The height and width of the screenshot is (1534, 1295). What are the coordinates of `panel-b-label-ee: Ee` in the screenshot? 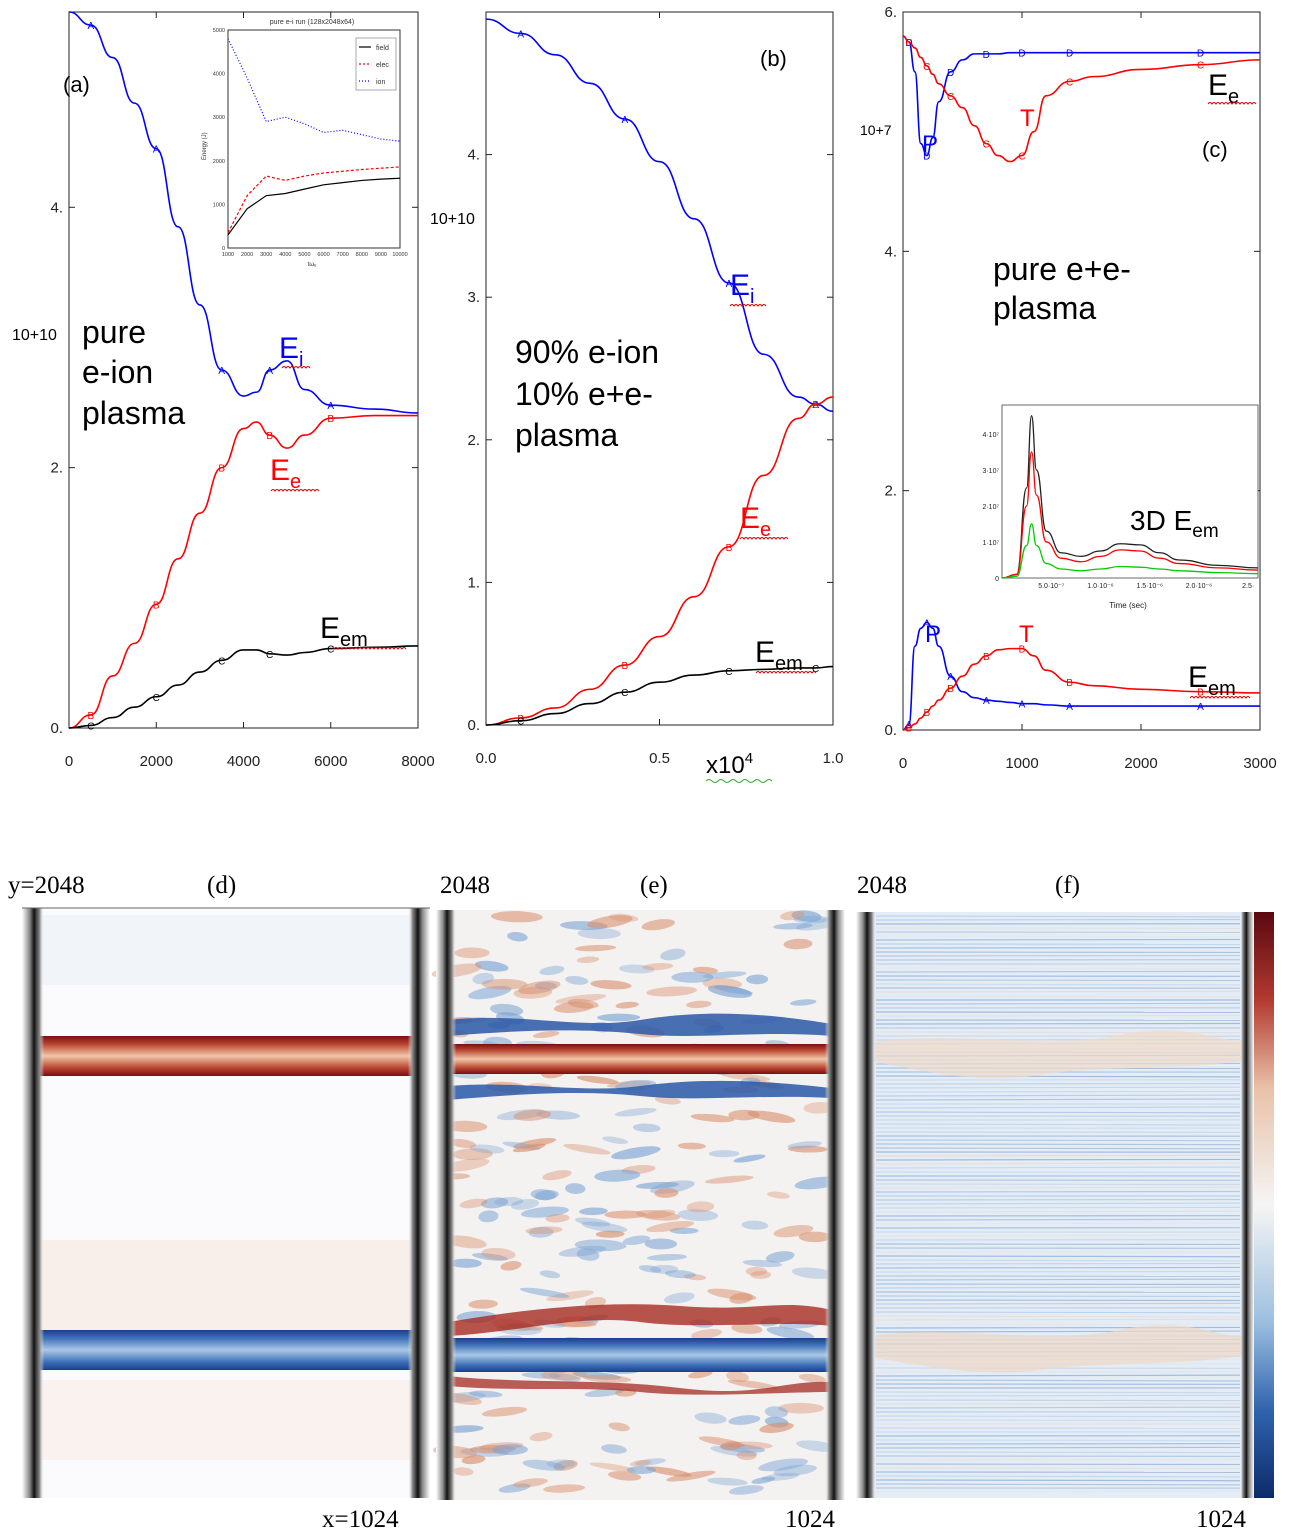 It's located at (755, 521).